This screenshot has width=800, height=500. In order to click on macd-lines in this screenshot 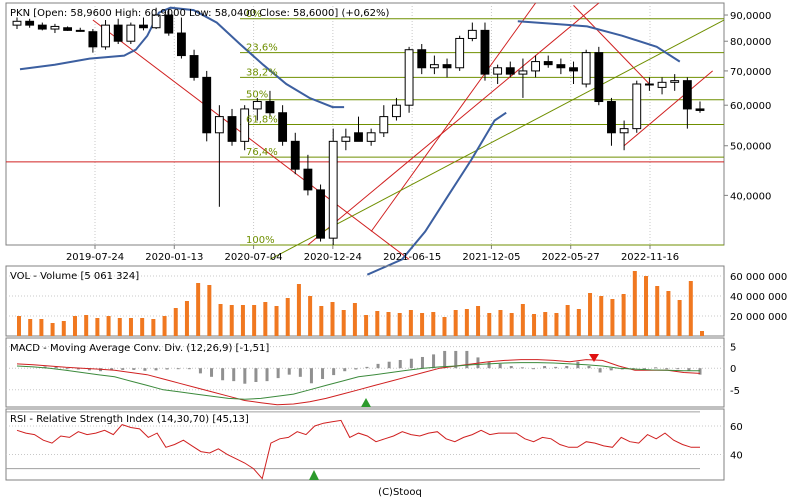, I will do `click(358, 382)`.